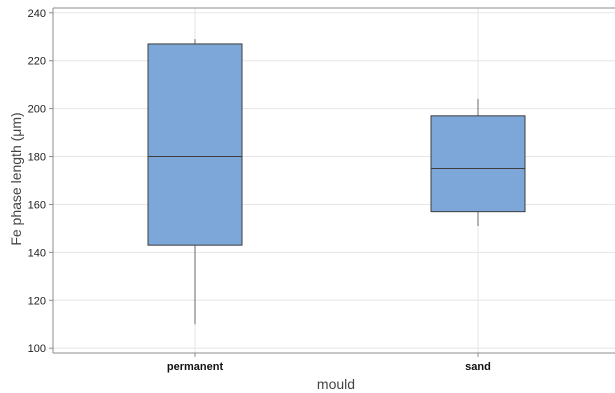  I want to click on y-axis-title: Fe phase length (μm), so click(16, 178).